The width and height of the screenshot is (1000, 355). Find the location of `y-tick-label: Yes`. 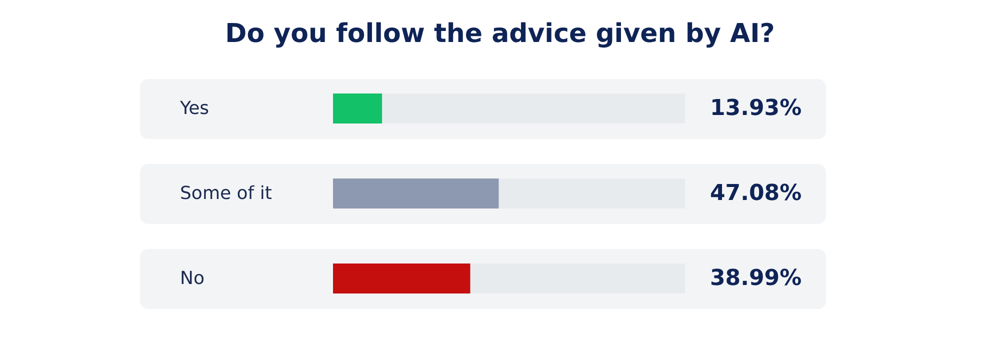

y-tick-label: Yes is located at coordinates (194, 108).